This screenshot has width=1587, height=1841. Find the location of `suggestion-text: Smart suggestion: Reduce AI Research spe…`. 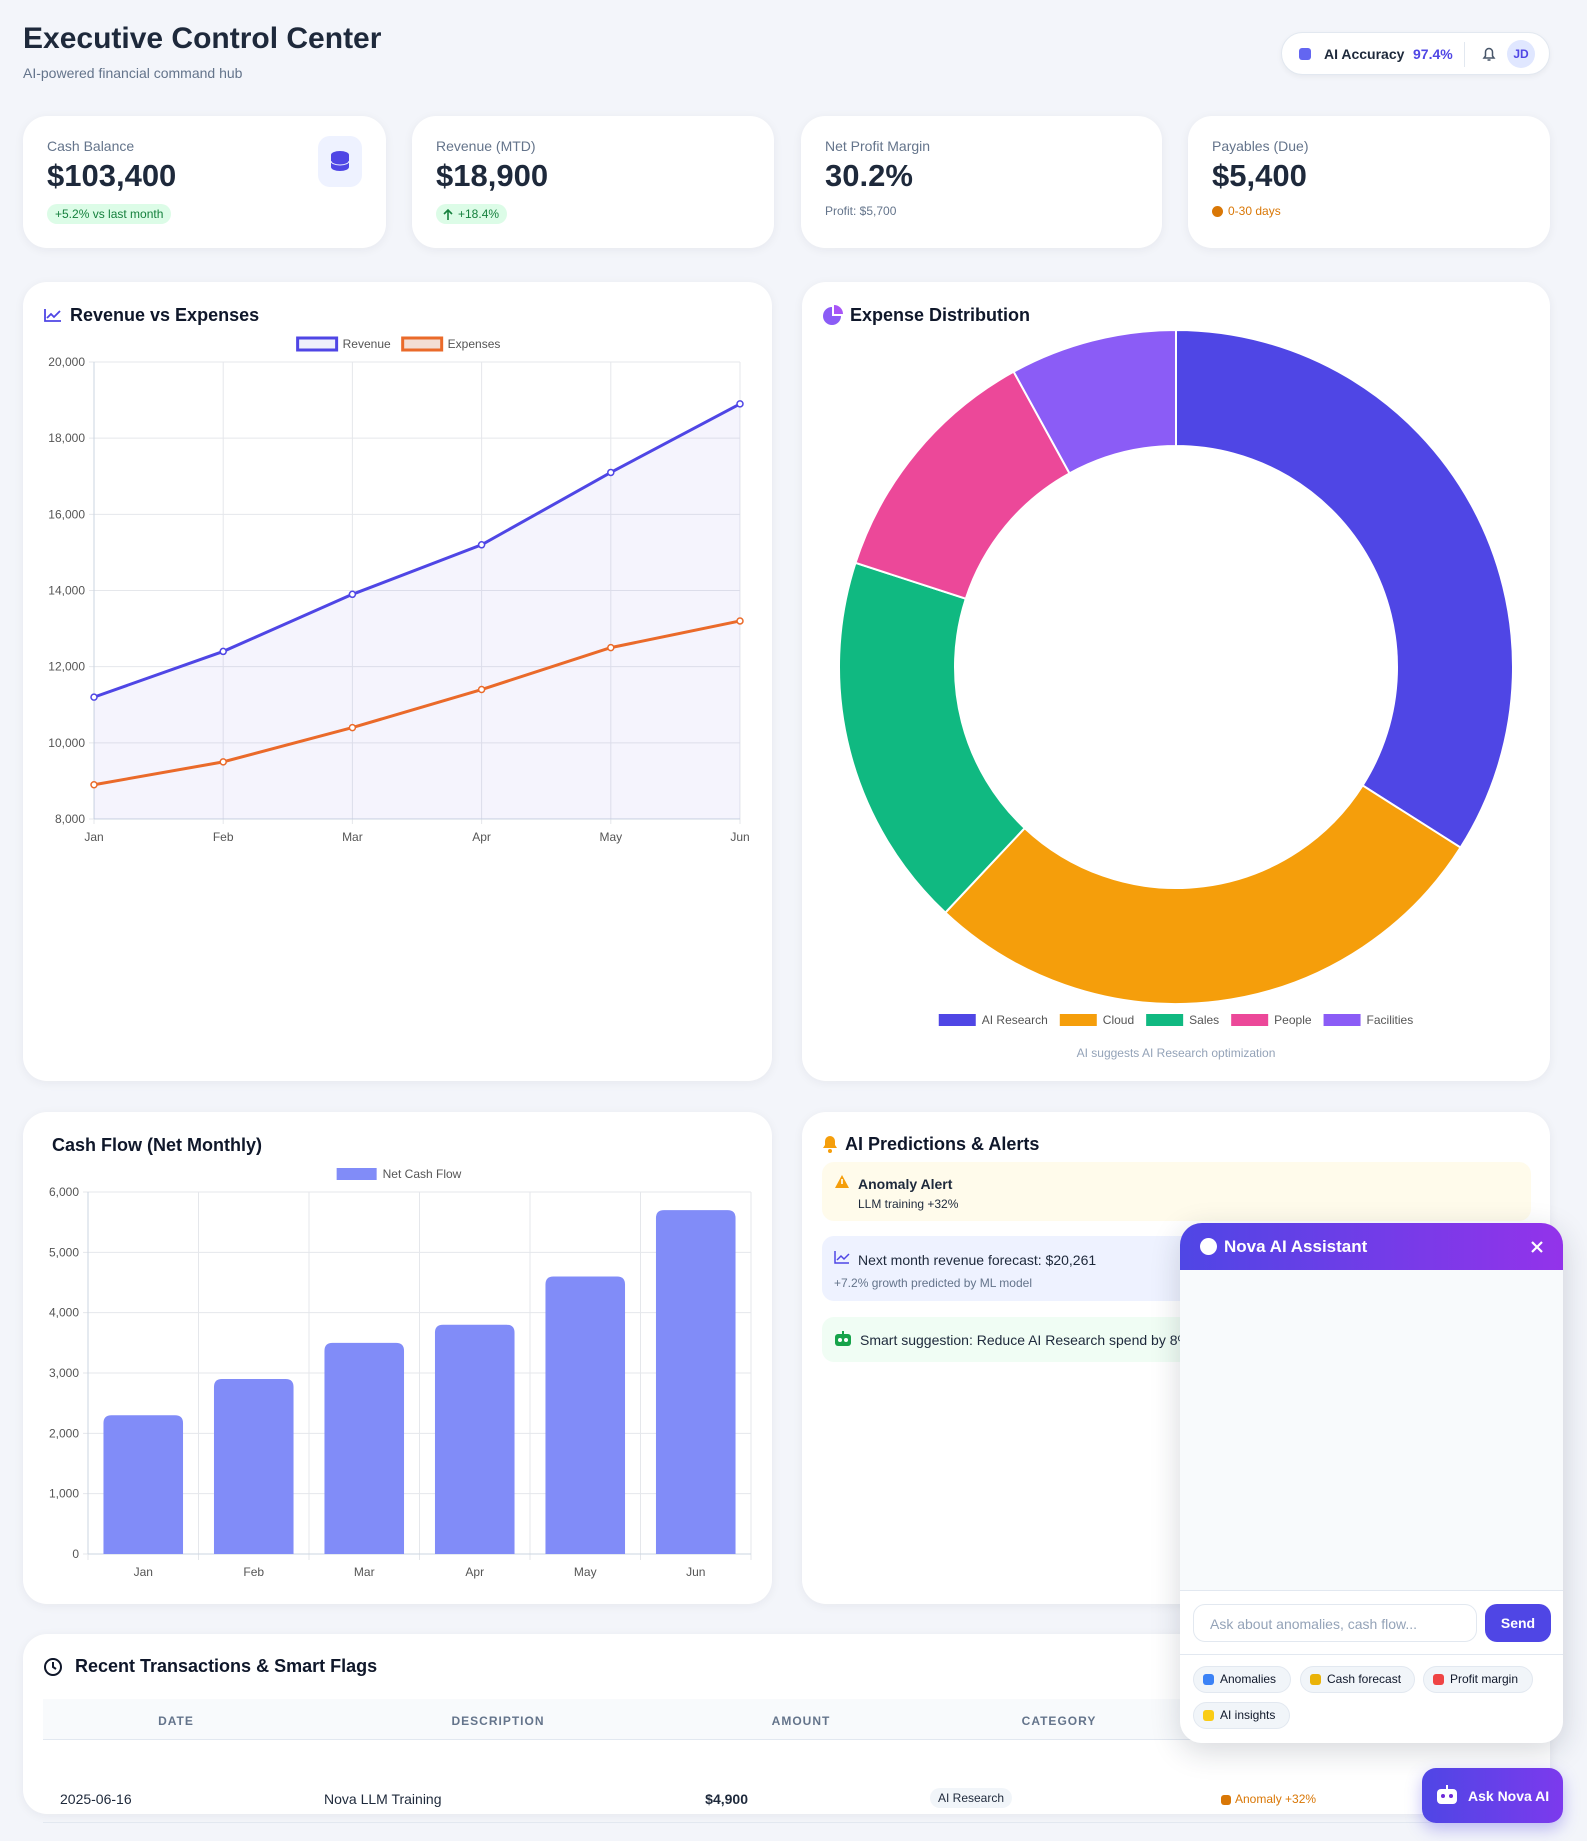

suggestion-text: Smart suggestion: Reduce AI Research spe… is located at coordinates (1025, 1340).